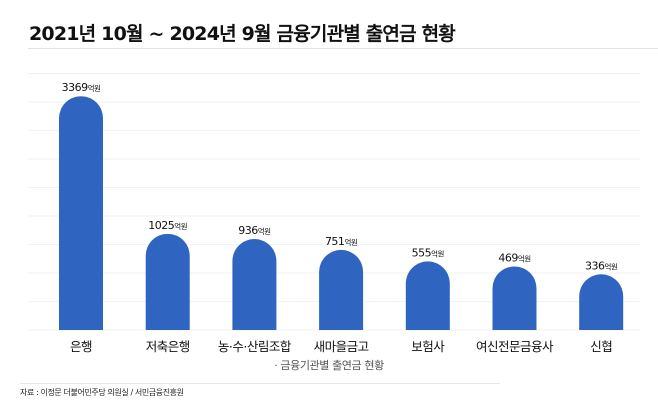 This screenshot has height=404, width=658. I want to click on value-label: 336억원, so click(601, 265).